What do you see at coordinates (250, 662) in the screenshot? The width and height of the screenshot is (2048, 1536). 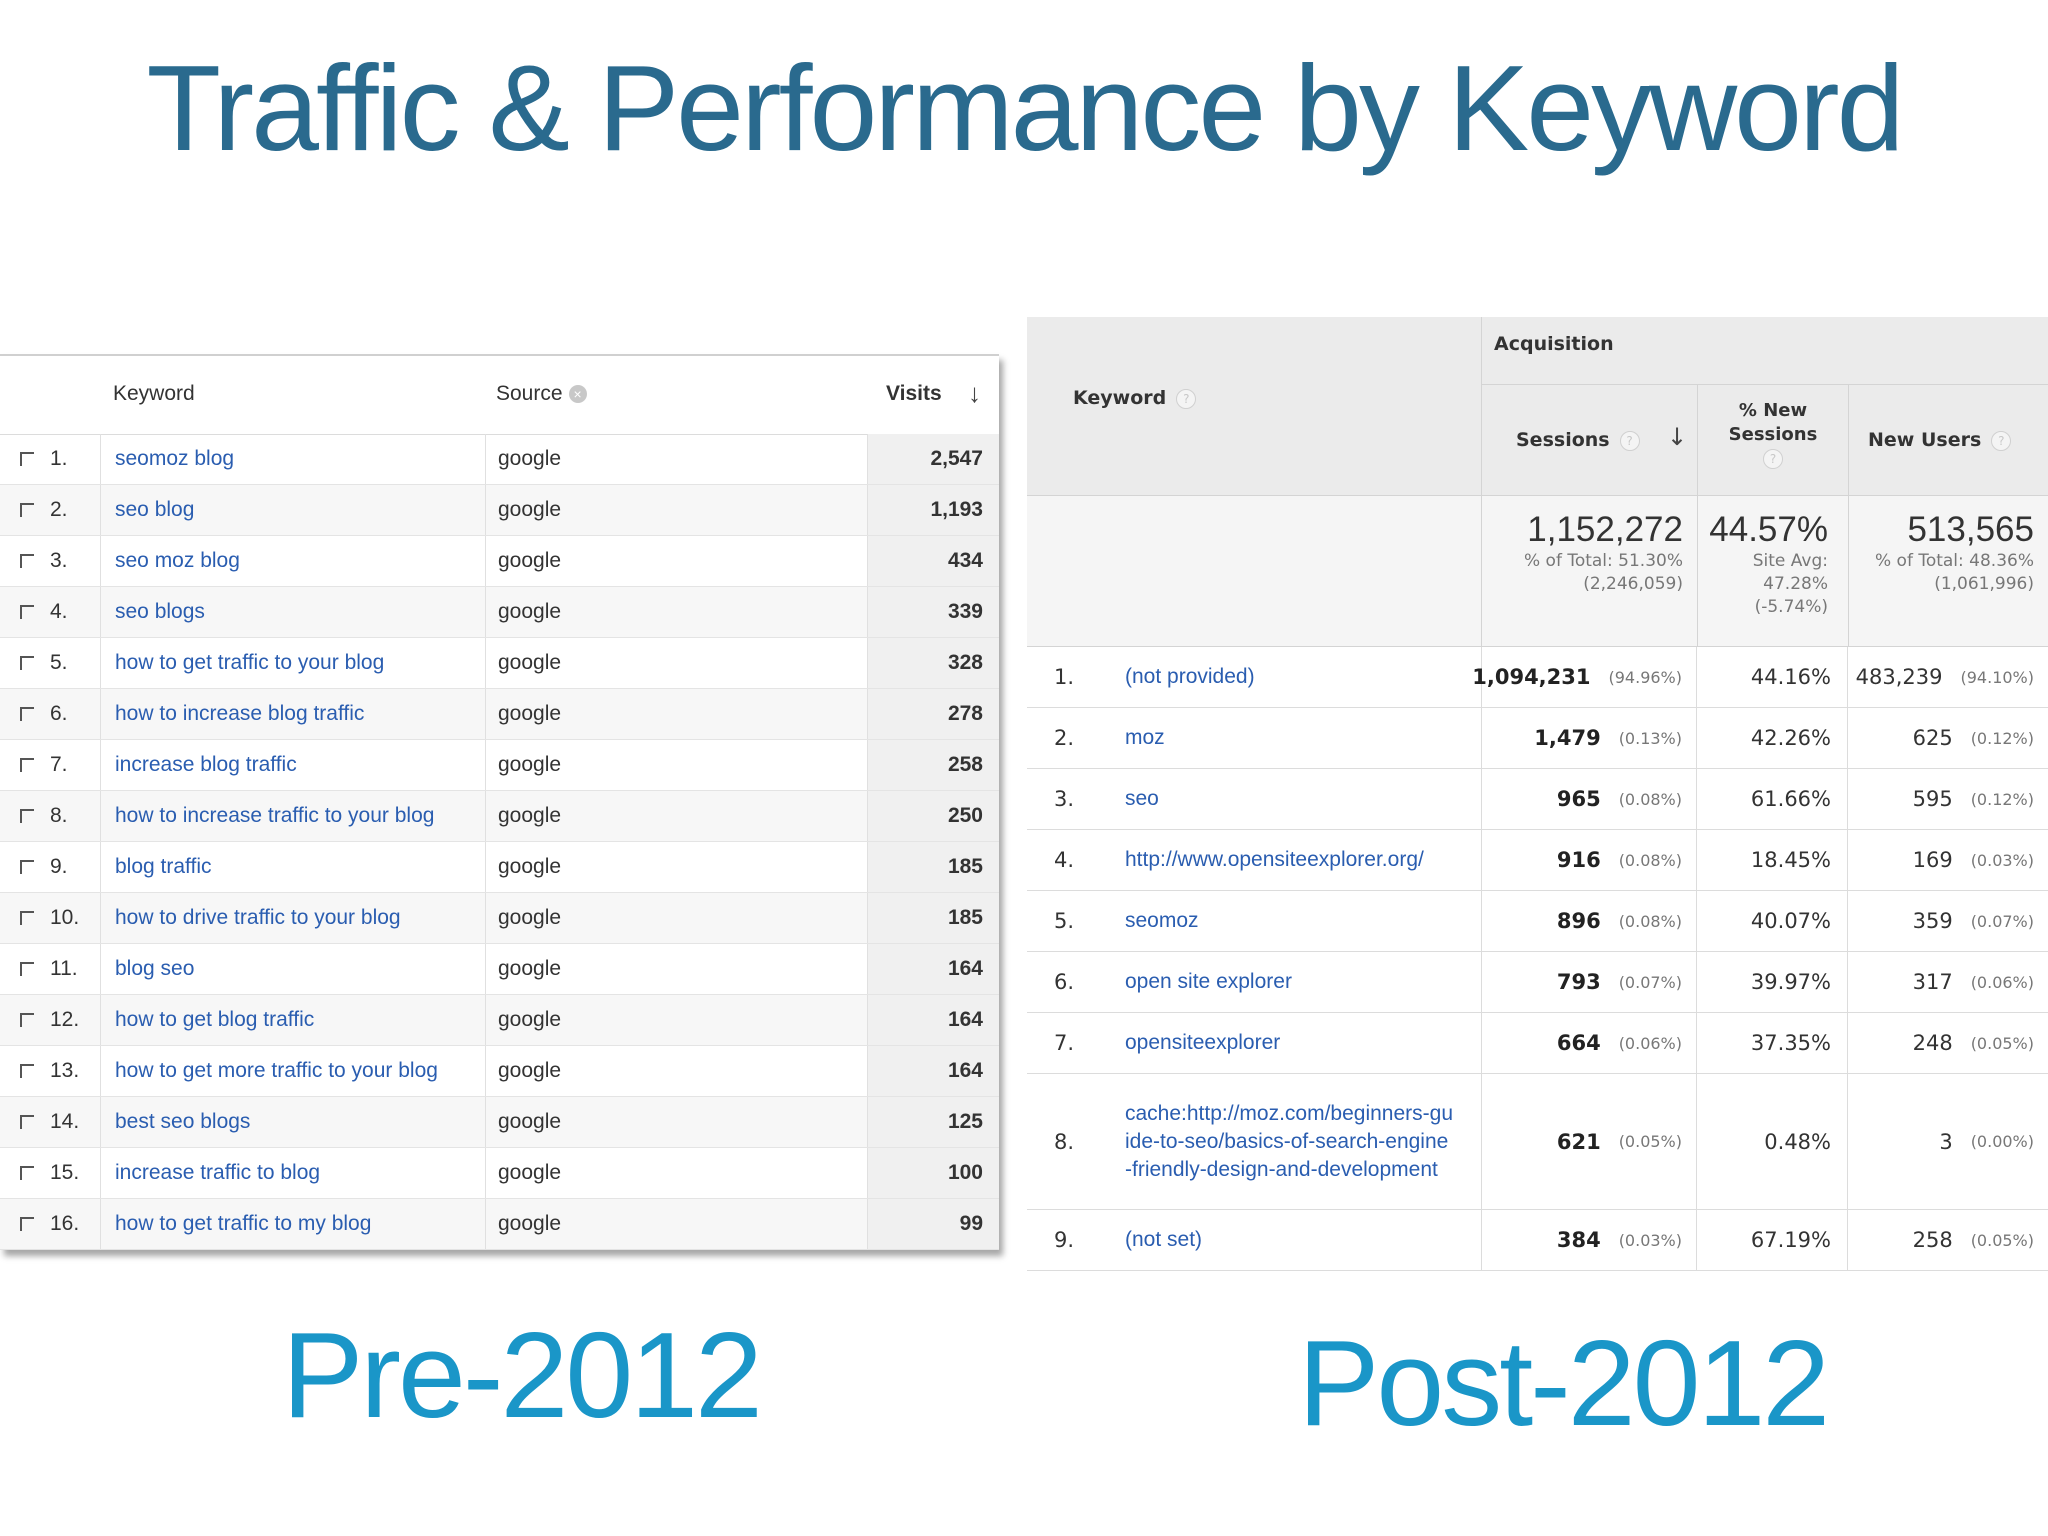 I see `keyword-link: how to get traffic to your blog` at bounding box center [250, 662].